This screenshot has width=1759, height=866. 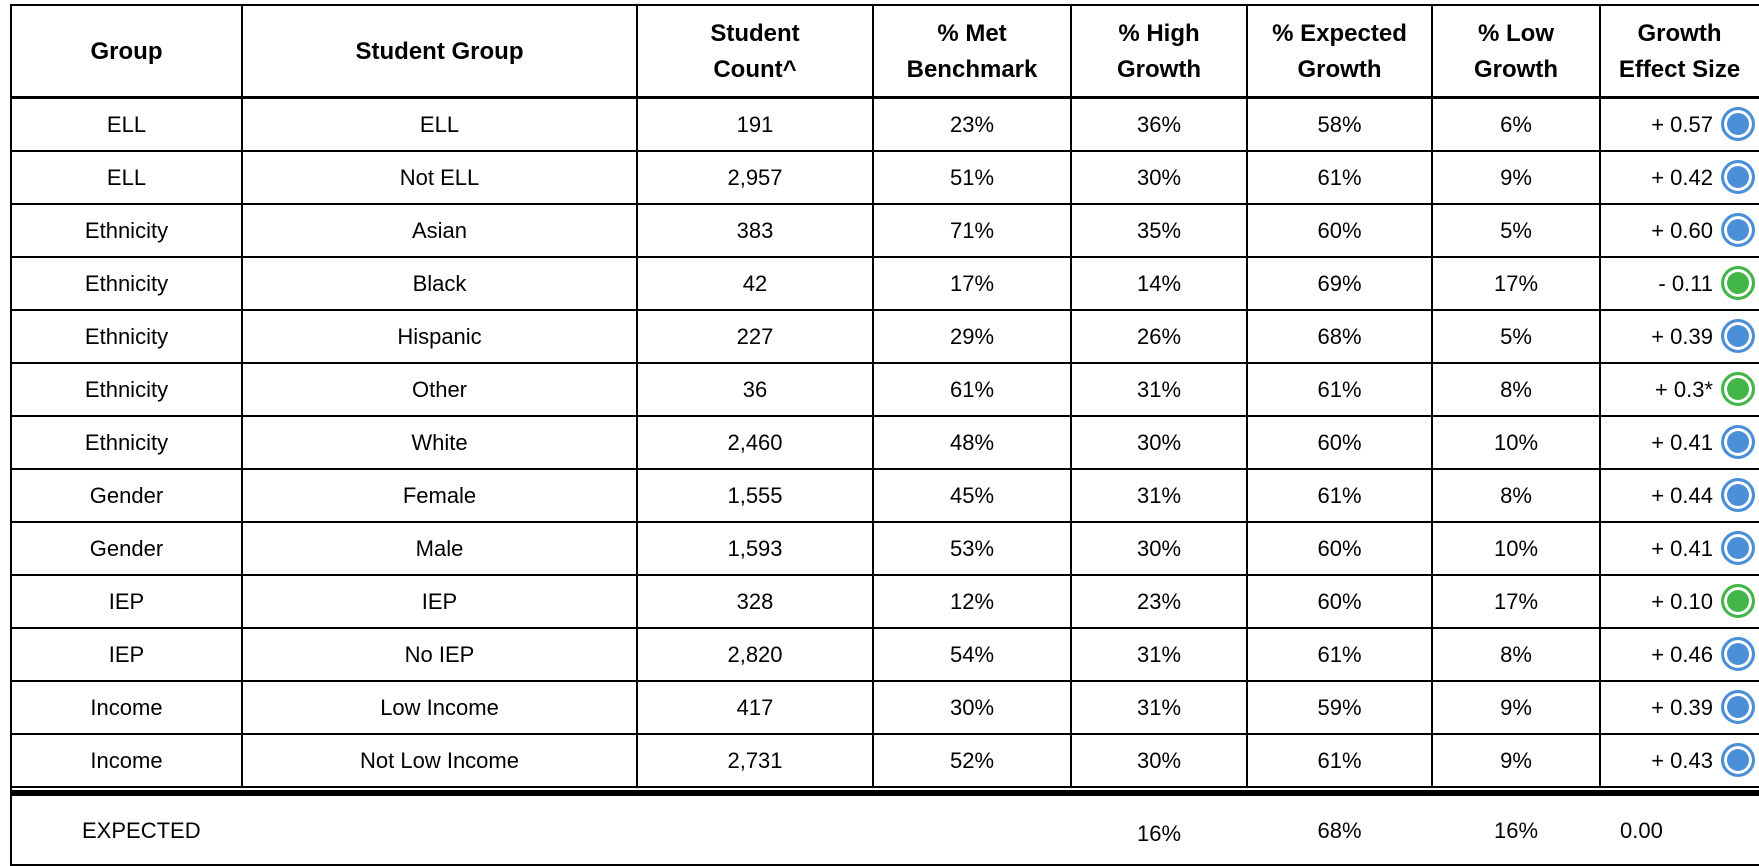 I want to click on header-cell: Student Count^, so click(x=755, y=52).